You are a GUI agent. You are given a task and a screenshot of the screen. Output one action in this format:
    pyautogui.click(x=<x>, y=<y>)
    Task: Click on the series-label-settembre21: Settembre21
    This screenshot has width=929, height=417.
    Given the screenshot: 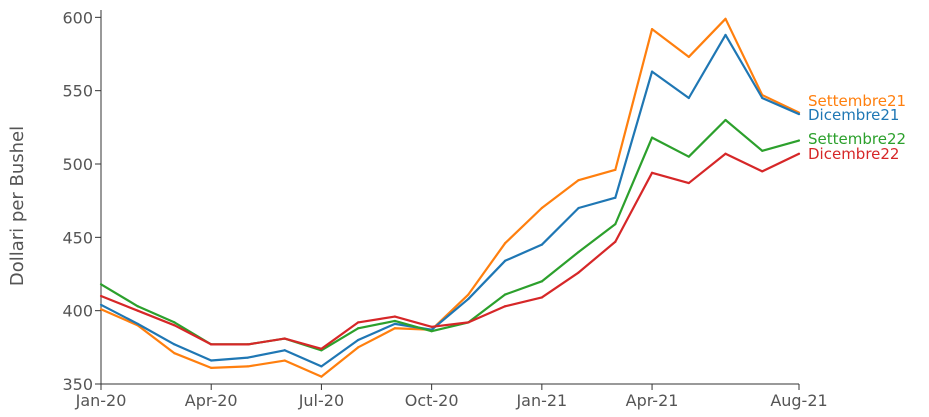 What is the action you would take?
    pyautogui.click(x=857, y=101)
    